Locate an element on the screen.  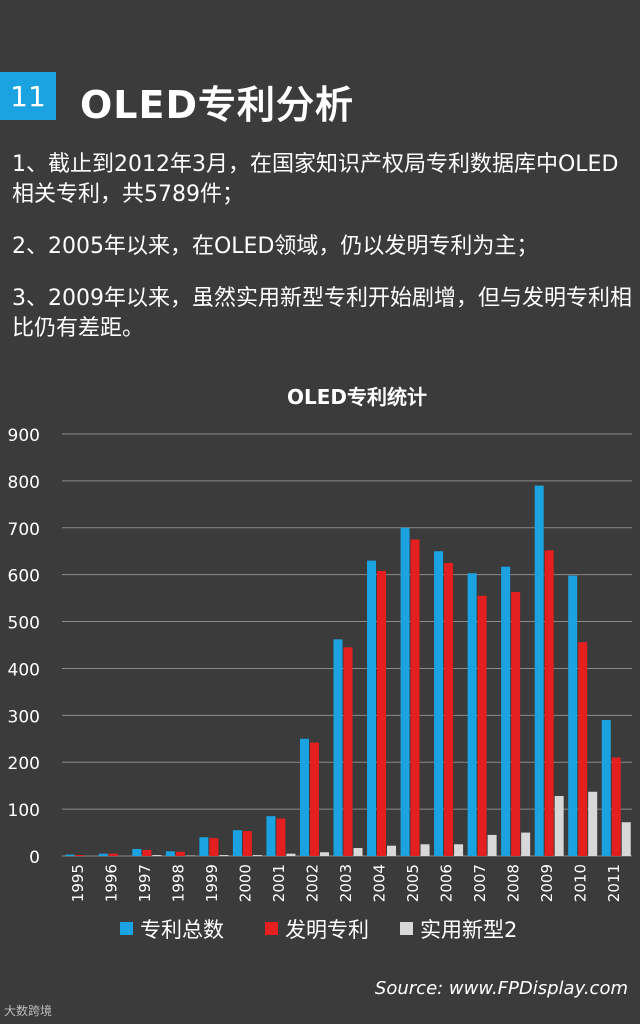
page-title: OLED专利分析 is located at coordinates (217, 105).